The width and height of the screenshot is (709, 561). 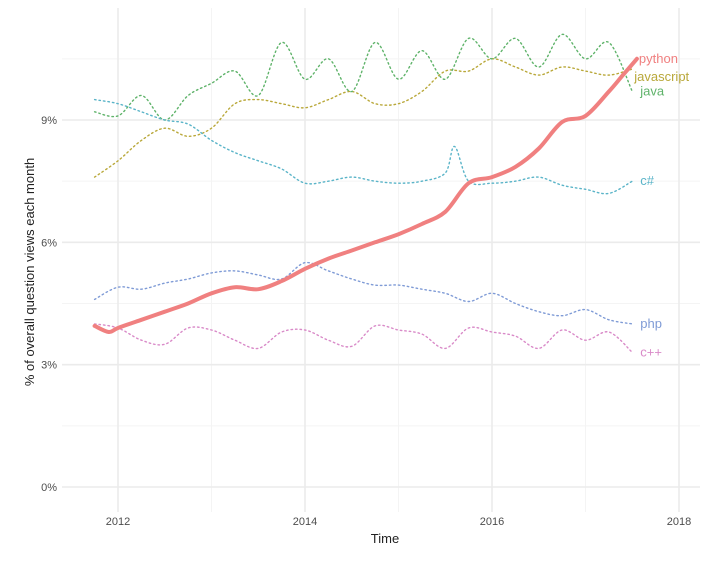 What do you see at coordinates (363, 293) in the screenshot?
I see `series-line-php` at bounding box center [363, 293].